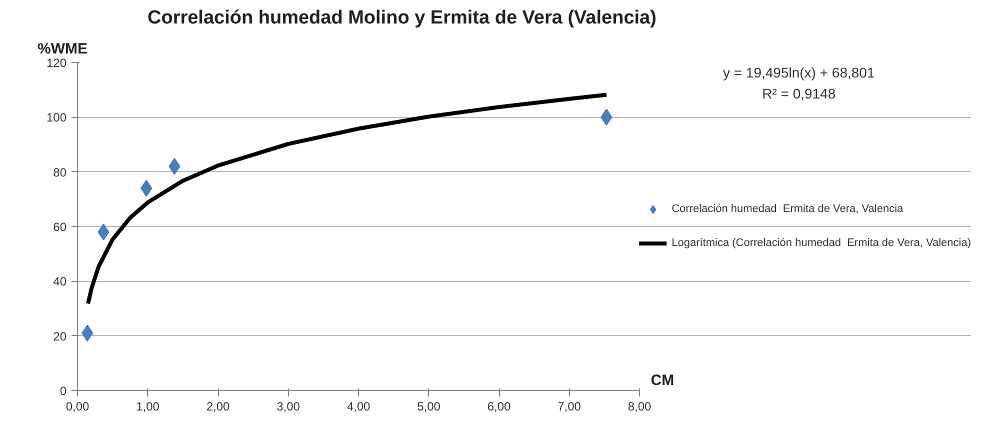 This screenshot has height=426, width=981. What do you see at coordinates (63, 391) in the screenshot?
I see `y-tick-label: 0` at bounding box center [63, 391].